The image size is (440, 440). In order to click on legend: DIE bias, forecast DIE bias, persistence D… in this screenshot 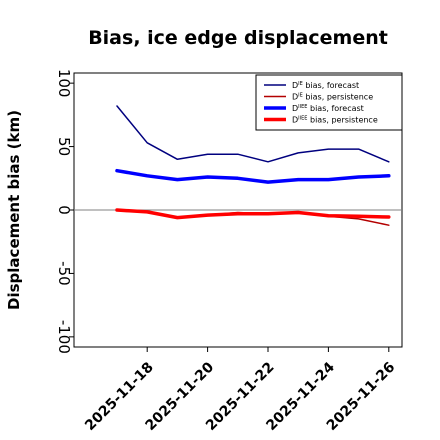, I will do `click(329, 102)`.